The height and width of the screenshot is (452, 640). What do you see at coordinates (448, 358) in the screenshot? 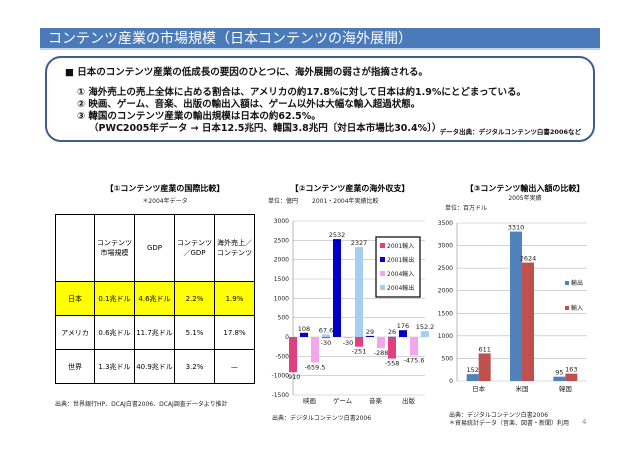
I see `y-tick-label: 500` at bounding box center [448, 358].